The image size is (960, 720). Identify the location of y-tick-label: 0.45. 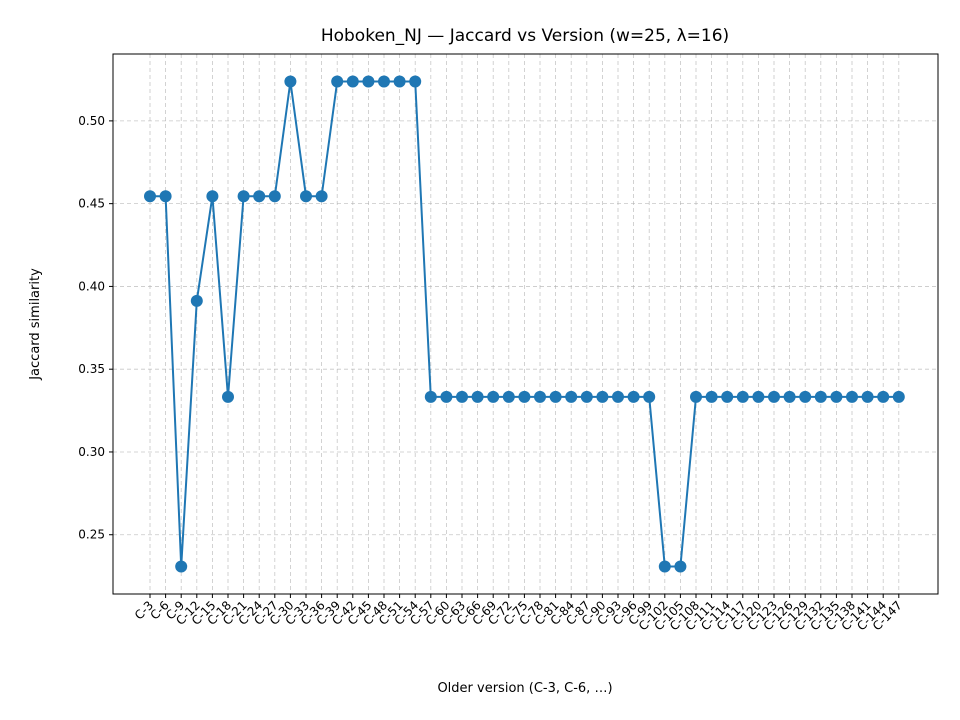
(91, 204).